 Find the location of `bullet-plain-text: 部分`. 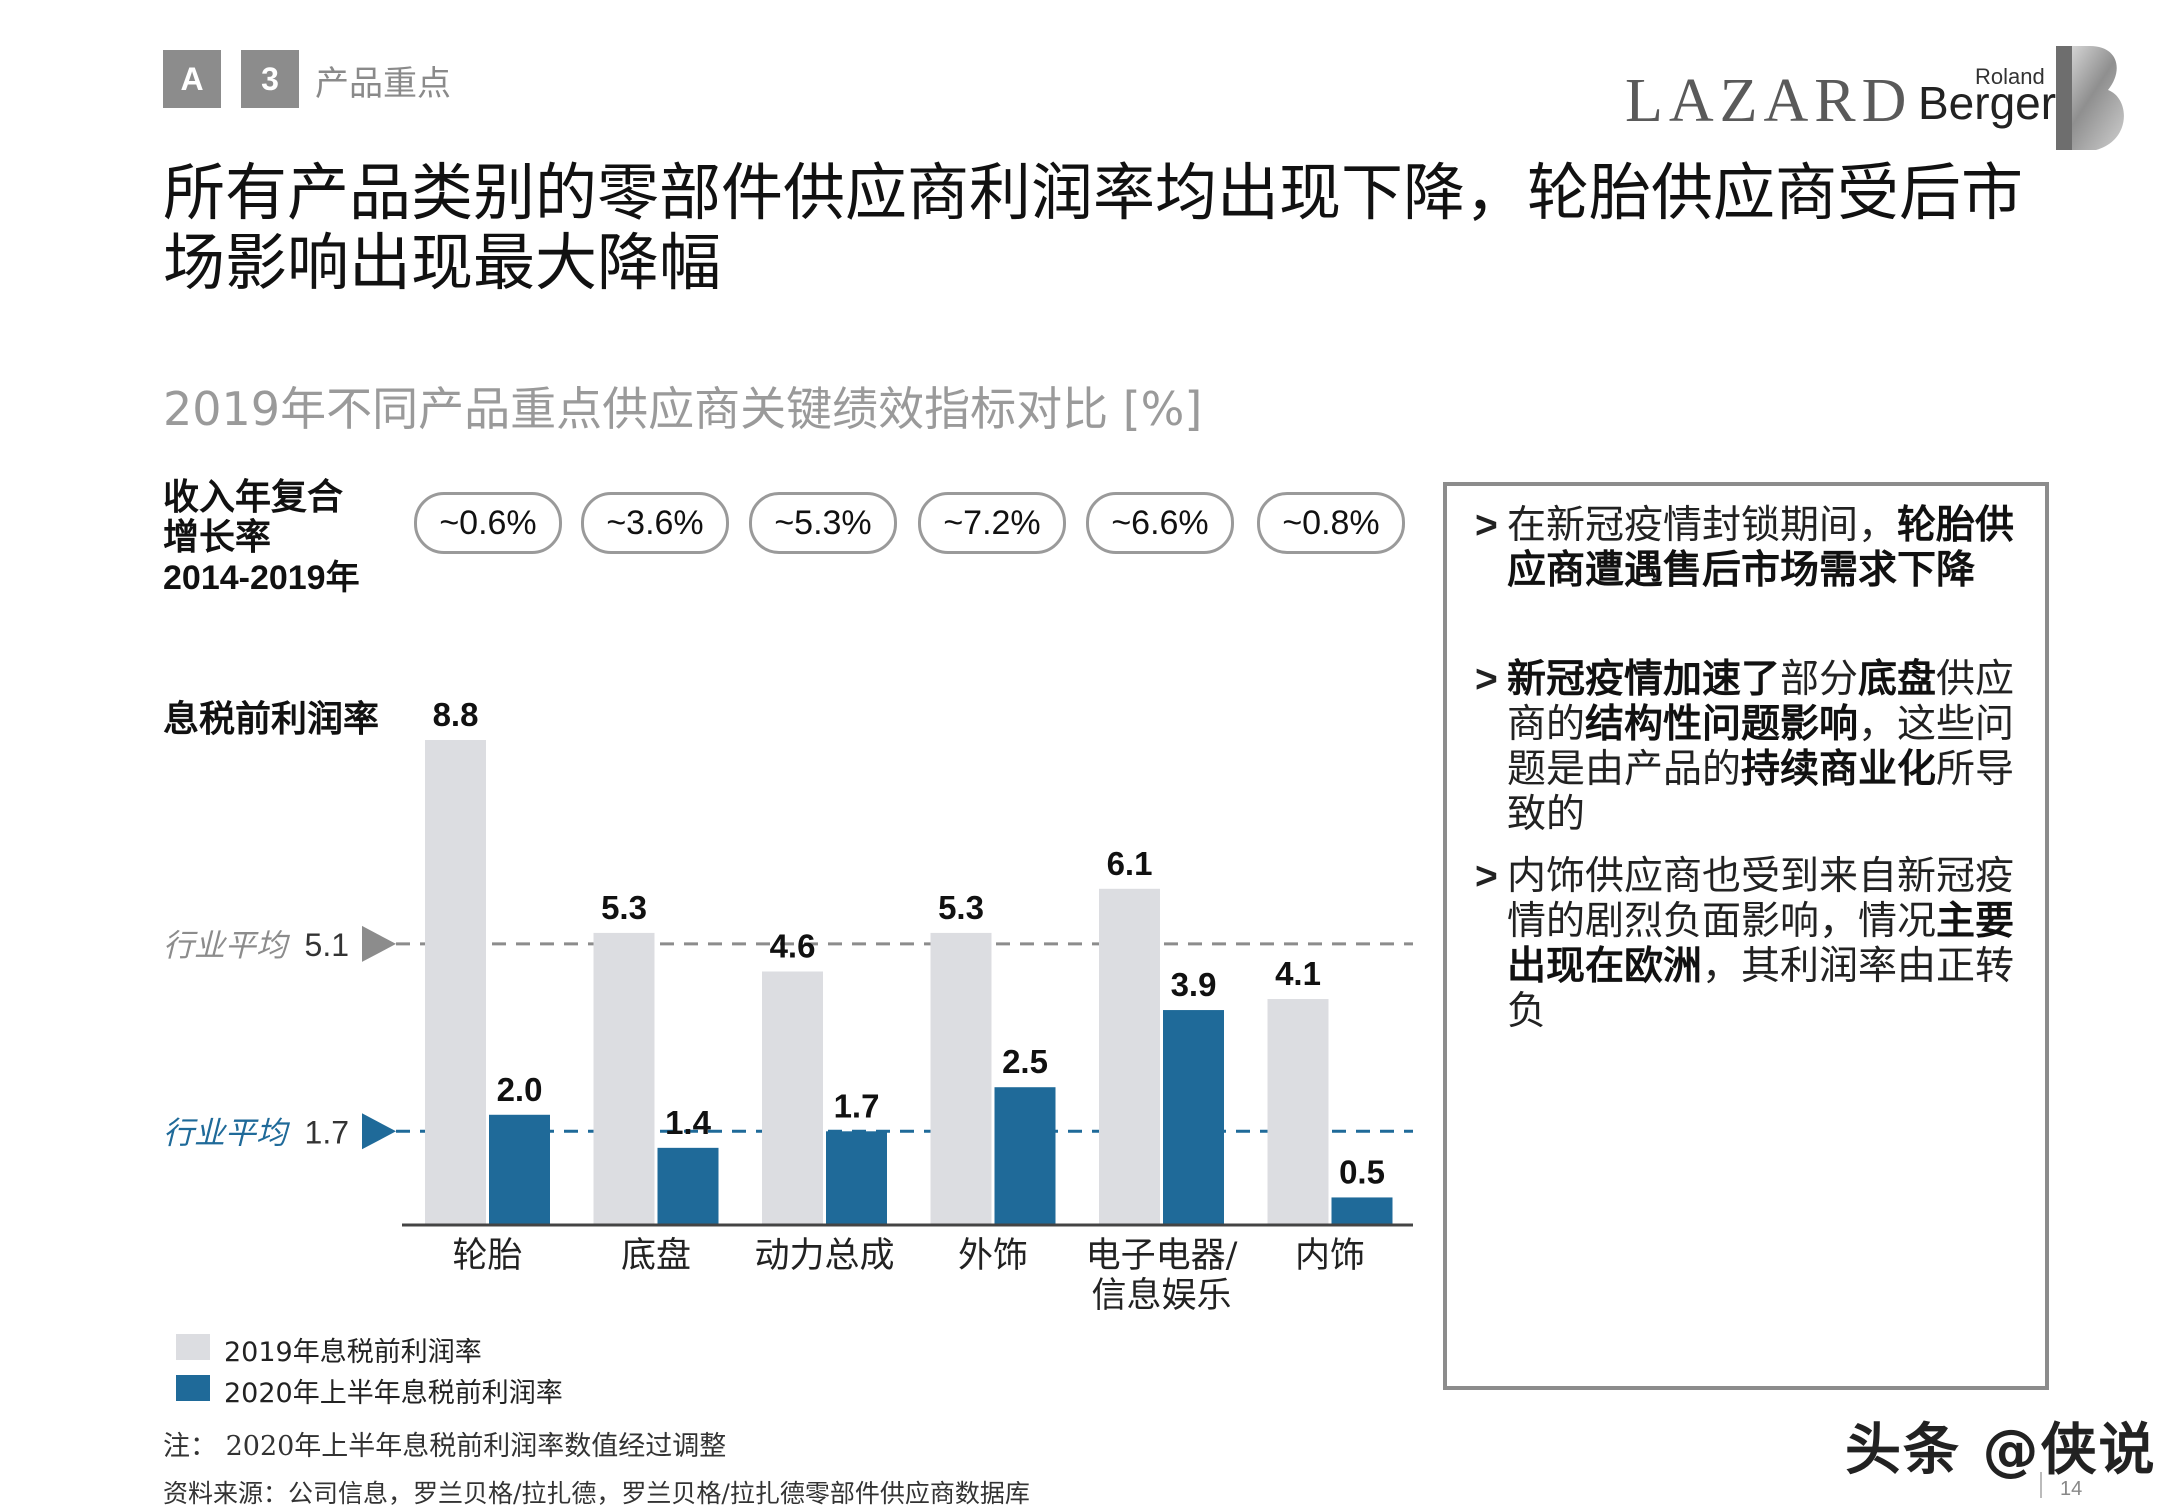

bullet-plain-text: 部分 is located at coordinates (1819, 679).